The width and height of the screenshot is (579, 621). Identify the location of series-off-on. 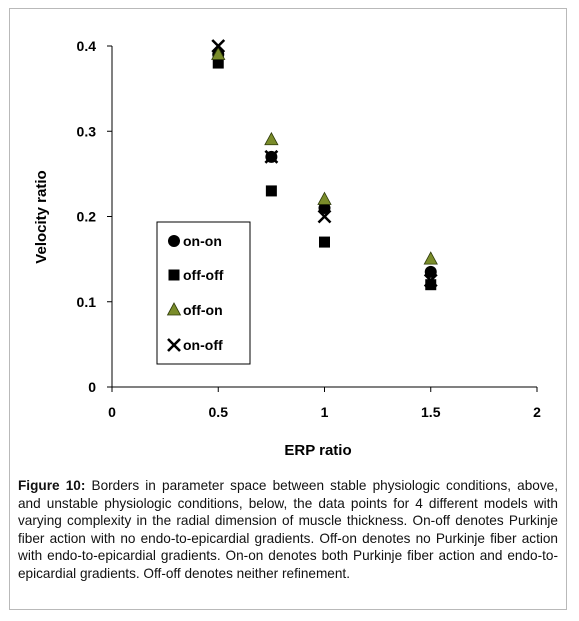
(324, 155).